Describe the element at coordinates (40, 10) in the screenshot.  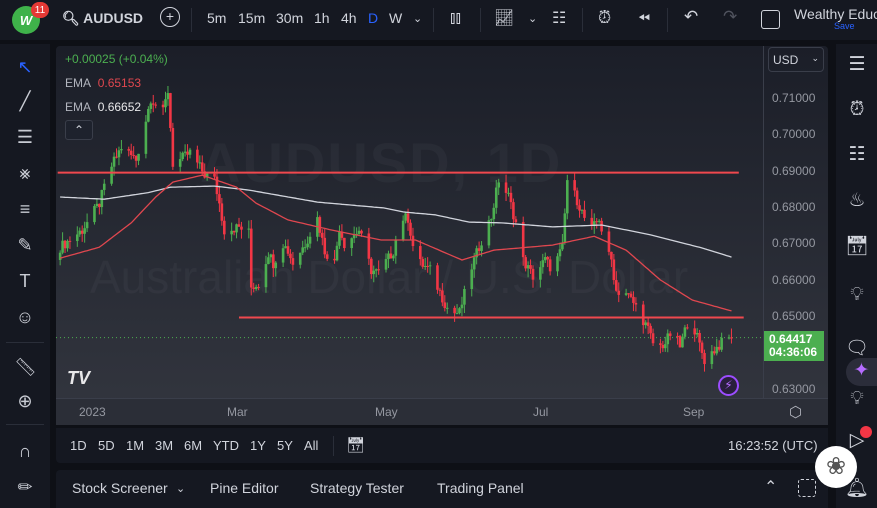
I see `notification-badge: 11` at that location.